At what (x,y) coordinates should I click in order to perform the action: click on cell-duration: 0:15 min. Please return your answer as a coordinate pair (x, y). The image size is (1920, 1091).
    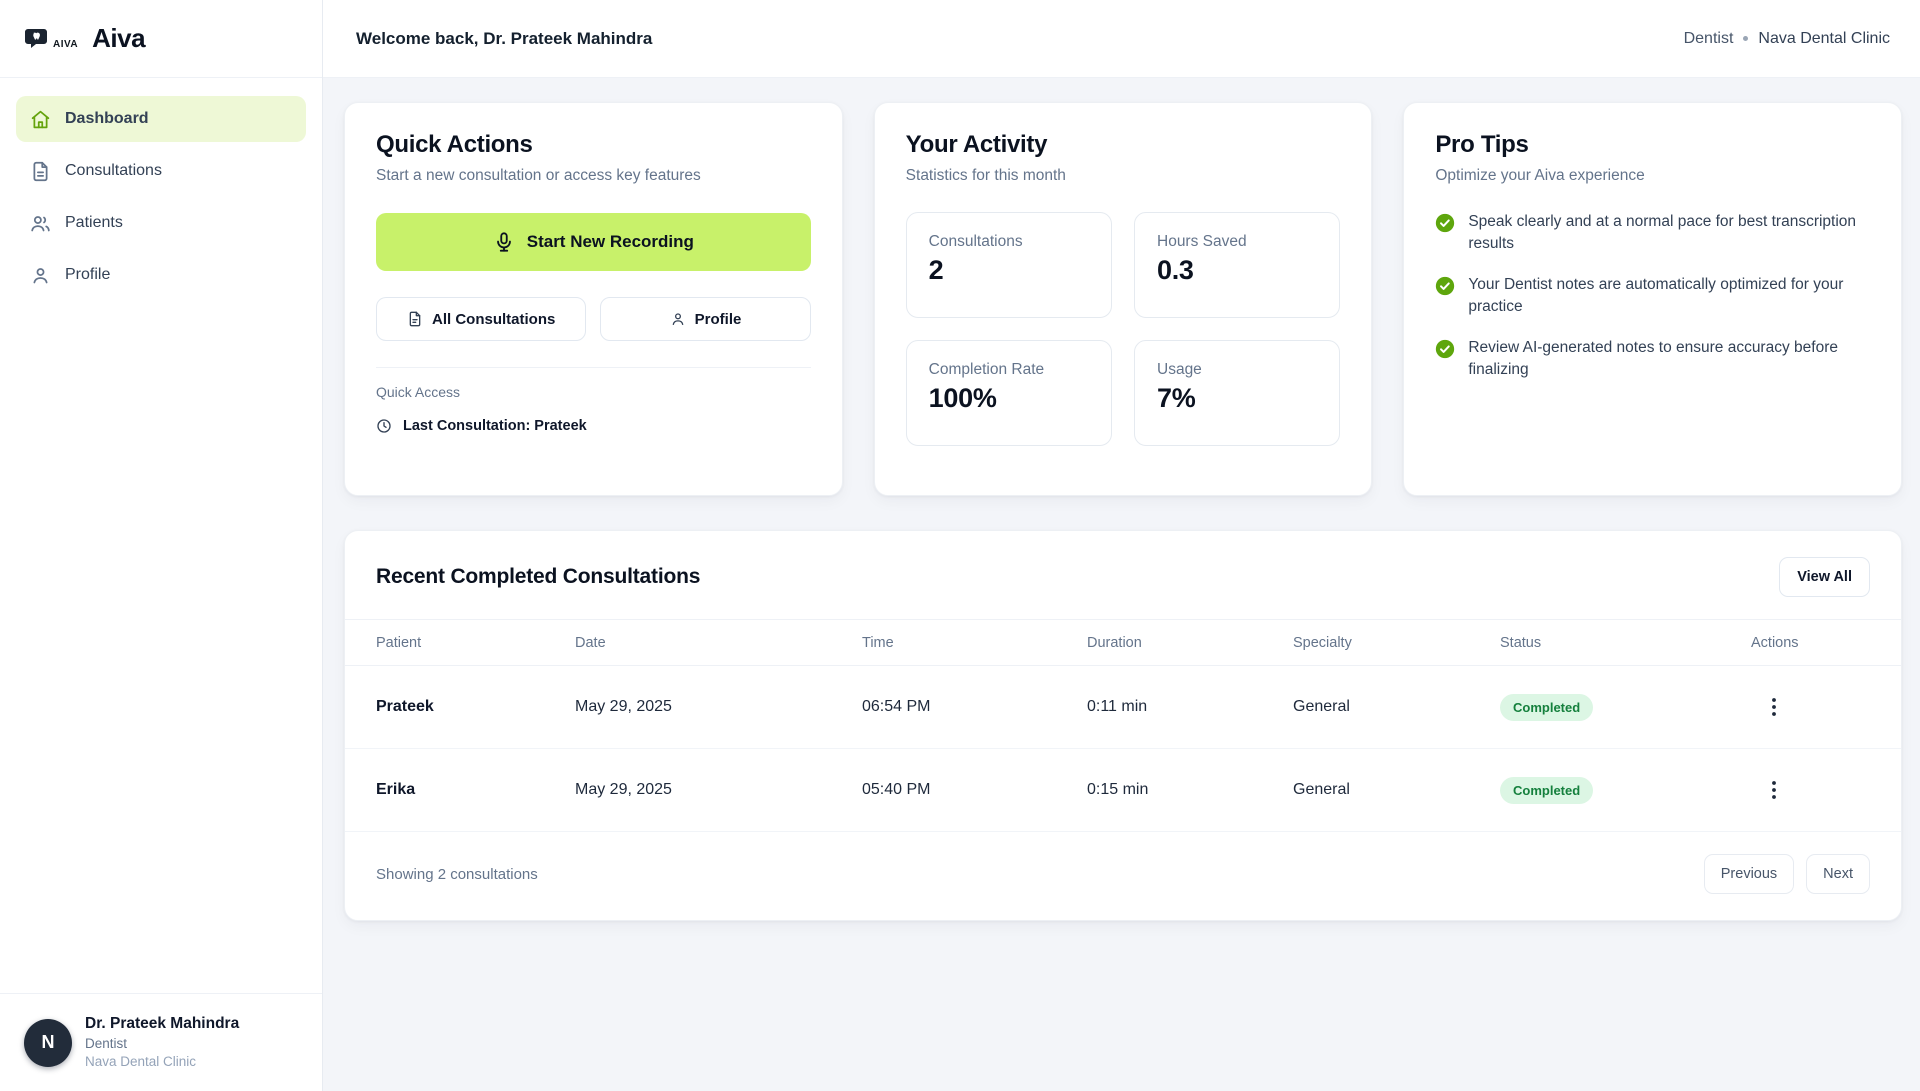
    Looking at the image, I should click on (1118, 789).